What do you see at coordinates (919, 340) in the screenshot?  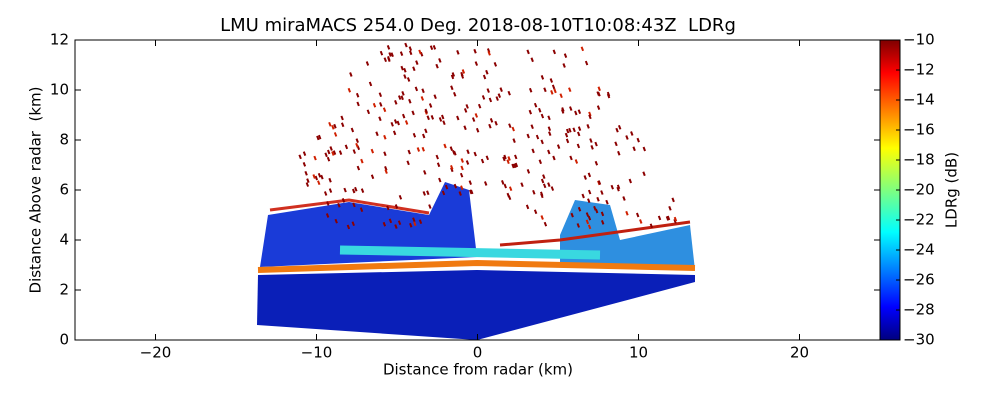 I see `colorbar-tick-label: −30` at bounding box center [919, 340].